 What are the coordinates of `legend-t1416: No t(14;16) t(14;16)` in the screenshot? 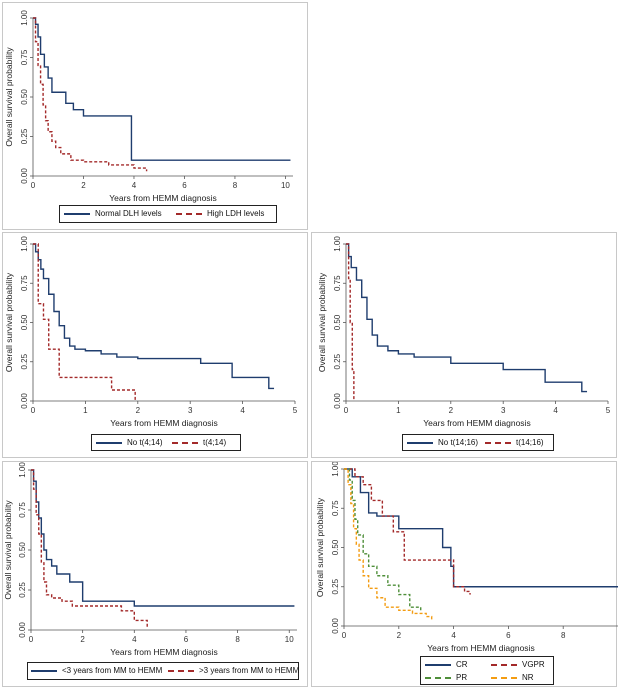 It's located at (478, 442).